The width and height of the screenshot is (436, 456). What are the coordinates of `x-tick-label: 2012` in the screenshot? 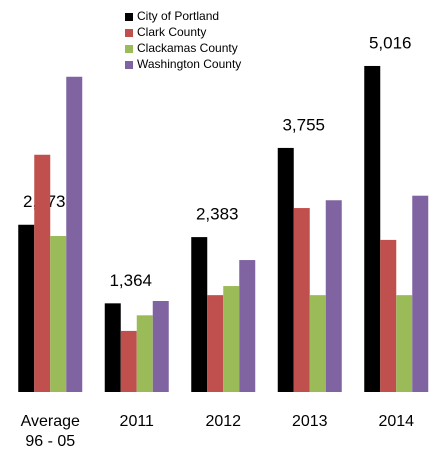 It's located at (223, 421).